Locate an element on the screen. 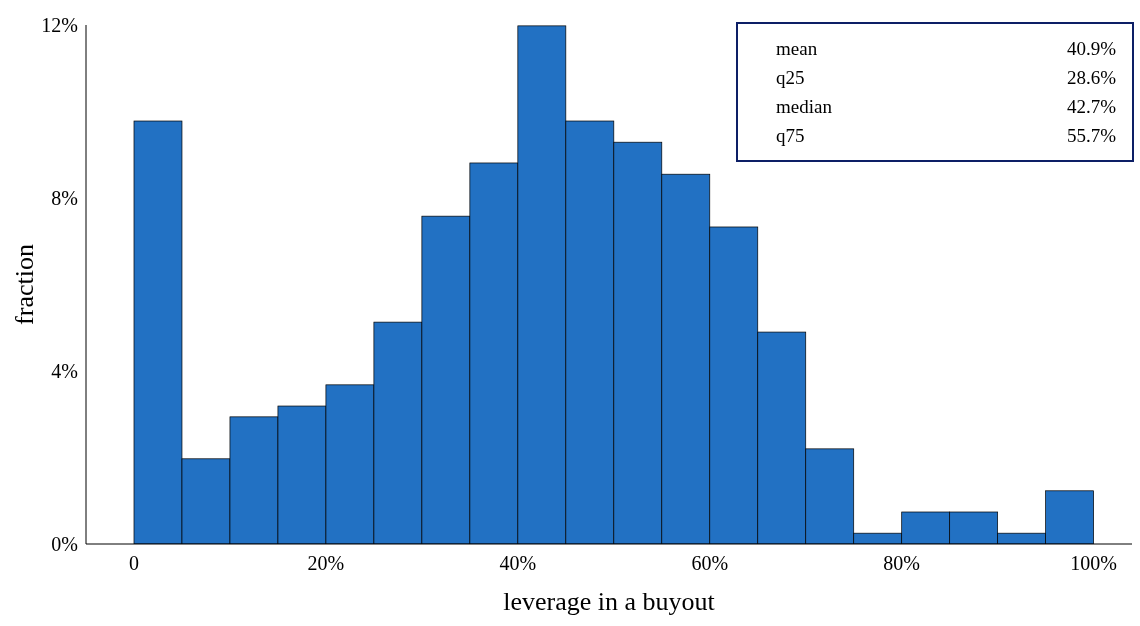  annotation: median is located at coordinates (804, 107).